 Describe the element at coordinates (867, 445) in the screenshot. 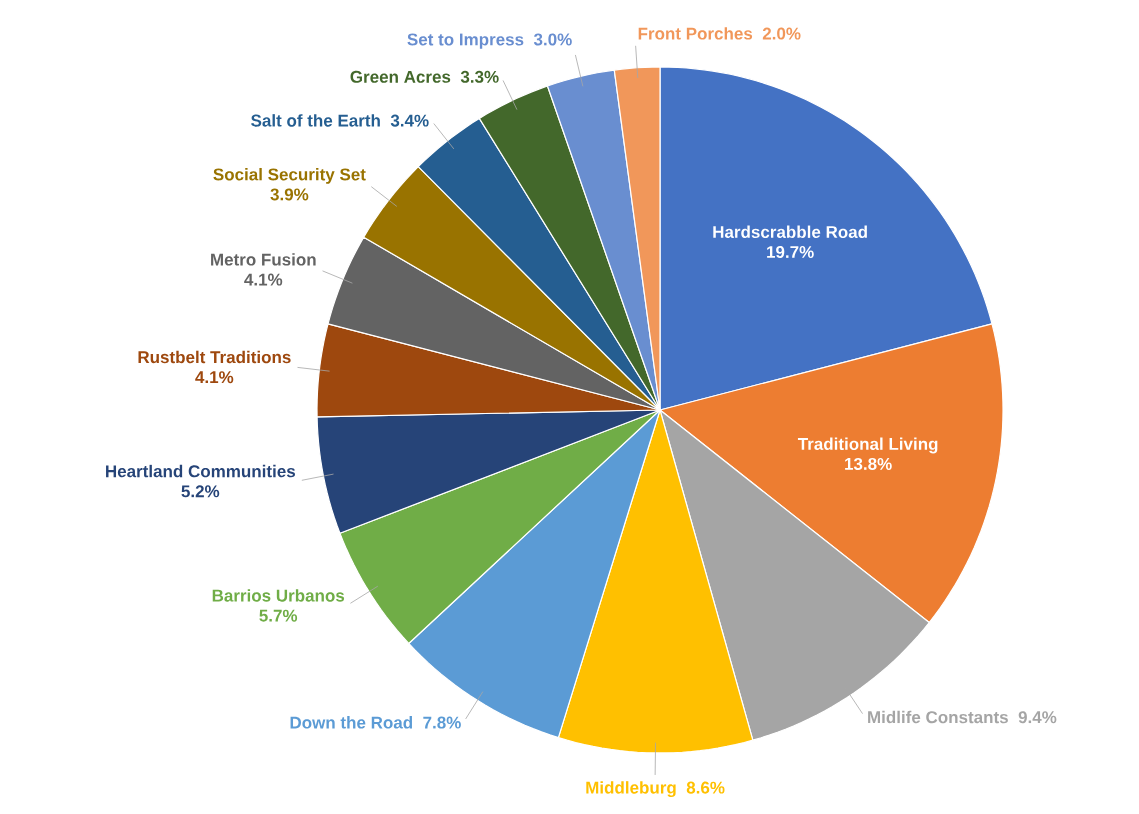

I see `slice-label: Traditional Living` at that location.